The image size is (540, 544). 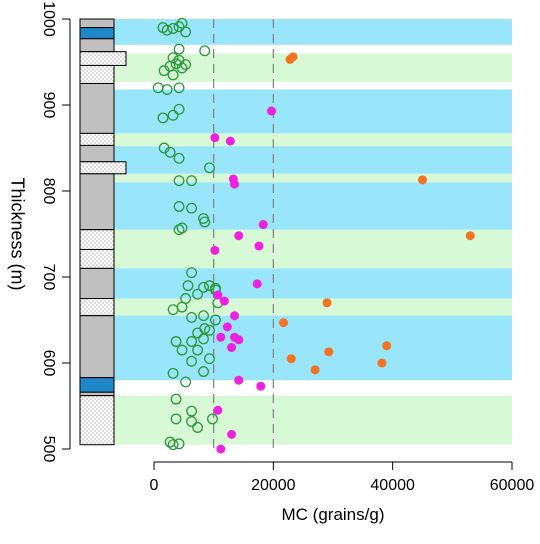 I want to click on y-tick-label: 800, so click(x=48, y=191).